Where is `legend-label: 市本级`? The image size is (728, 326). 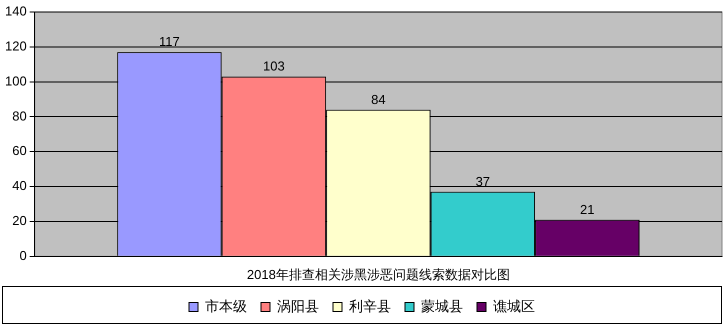
legend-label: 市本级 is located at coordinates (226, 306).